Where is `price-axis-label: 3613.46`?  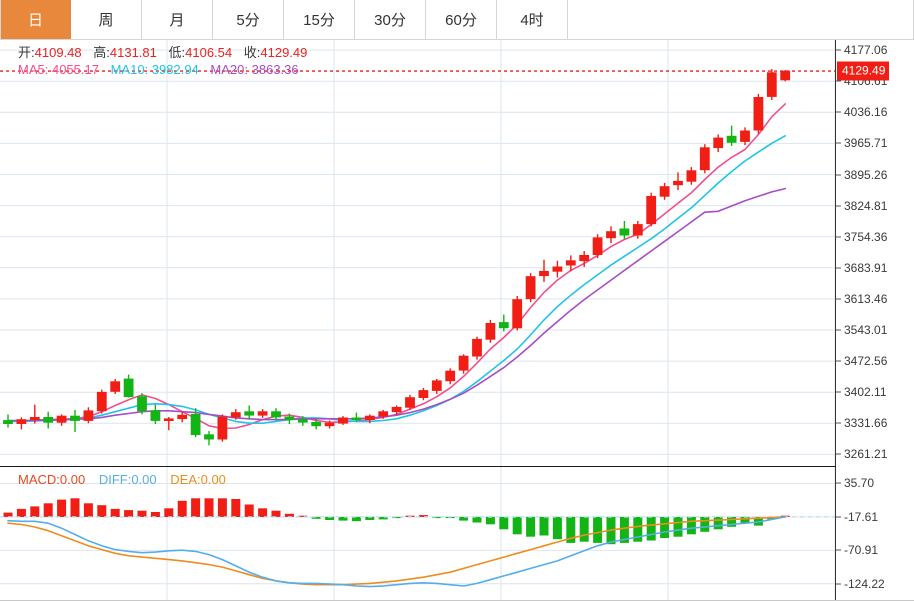
price-axis-label: 3613.46 is located at coordinates (866, 298).